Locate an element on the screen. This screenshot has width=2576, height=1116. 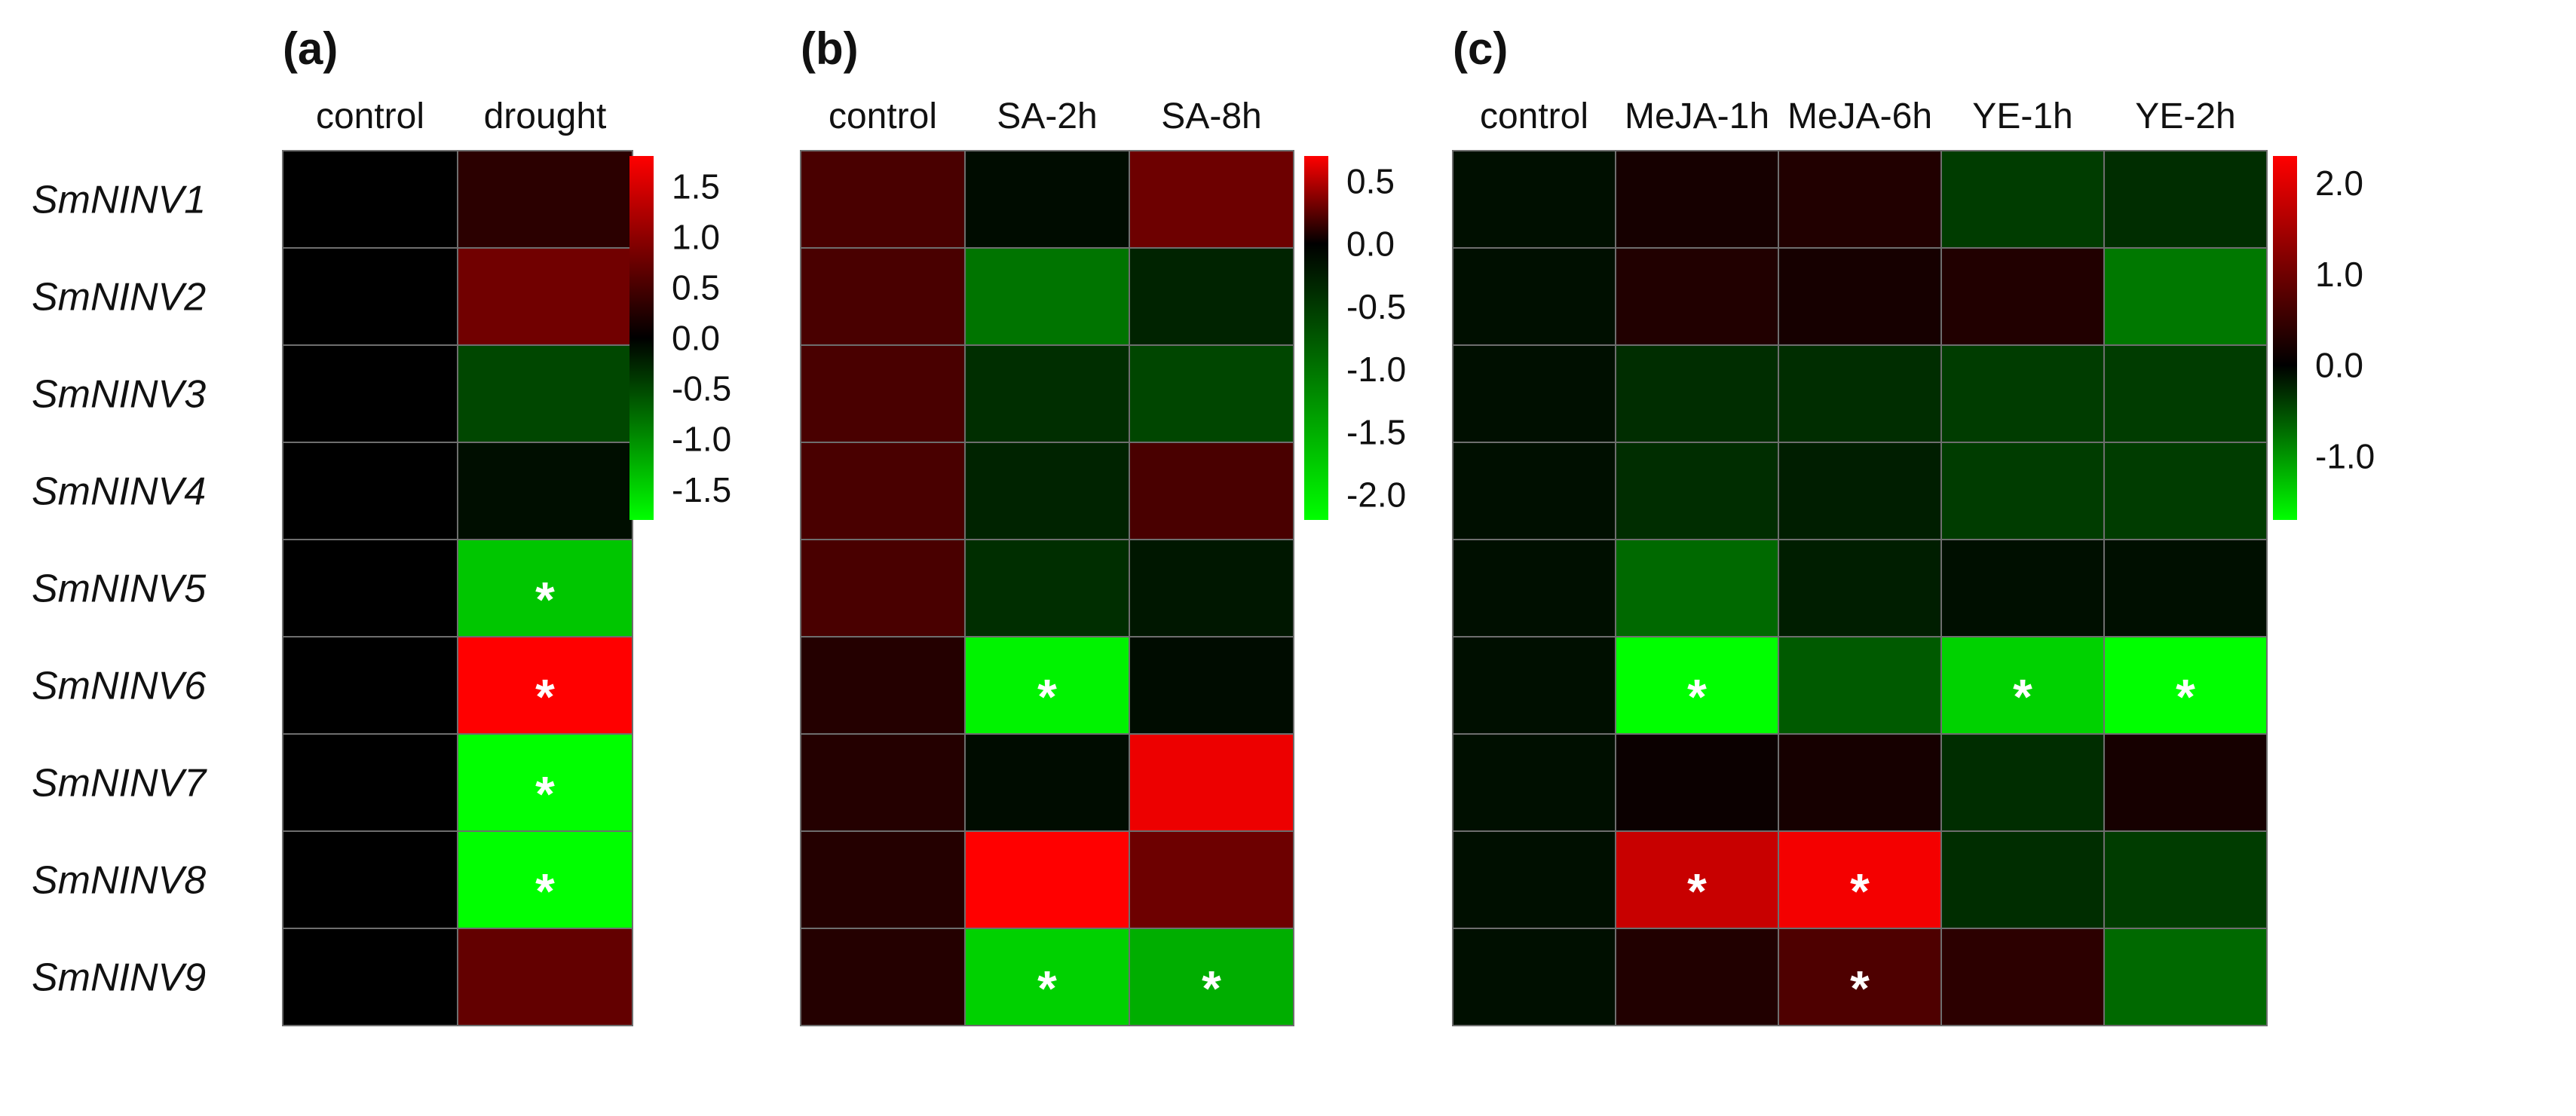
column-label: drought is located at coordinates (545, 116).